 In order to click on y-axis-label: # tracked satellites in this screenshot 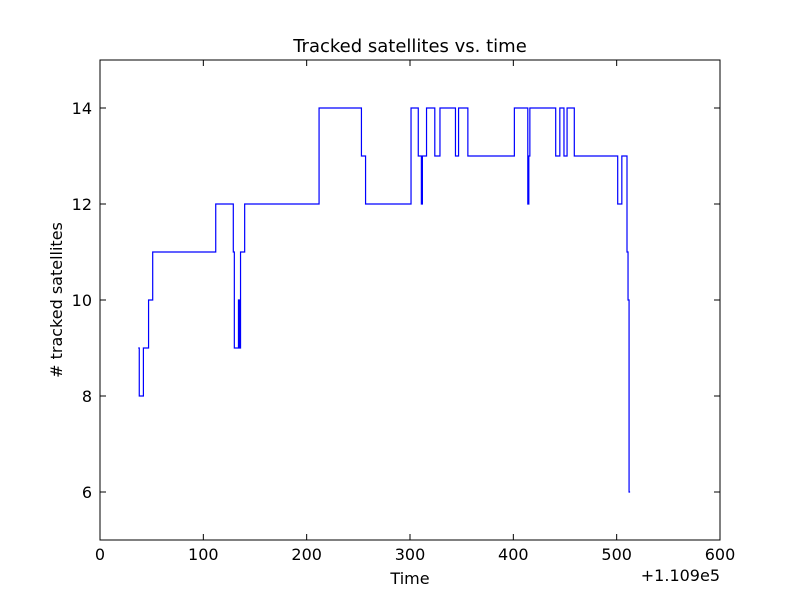, I will do `click(56, 300)`.